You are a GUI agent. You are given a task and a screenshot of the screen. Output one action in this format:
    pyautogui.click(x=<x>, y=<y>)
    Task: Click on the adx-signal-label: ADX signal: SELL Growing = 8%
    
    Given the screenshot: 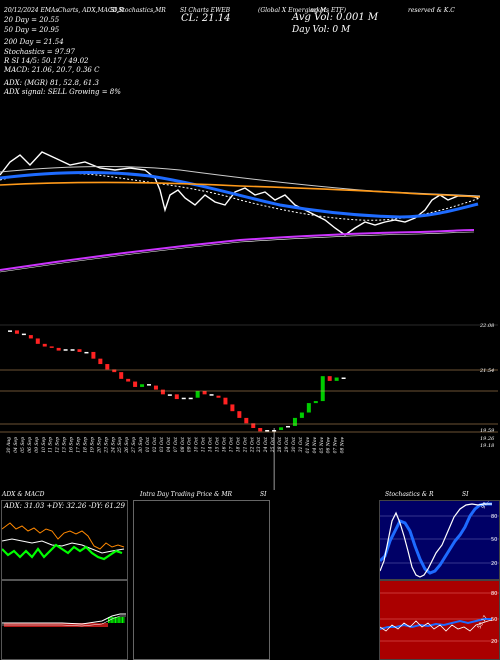 What is the action you would take?
    pyautogui.click(x=62, y=92)
    